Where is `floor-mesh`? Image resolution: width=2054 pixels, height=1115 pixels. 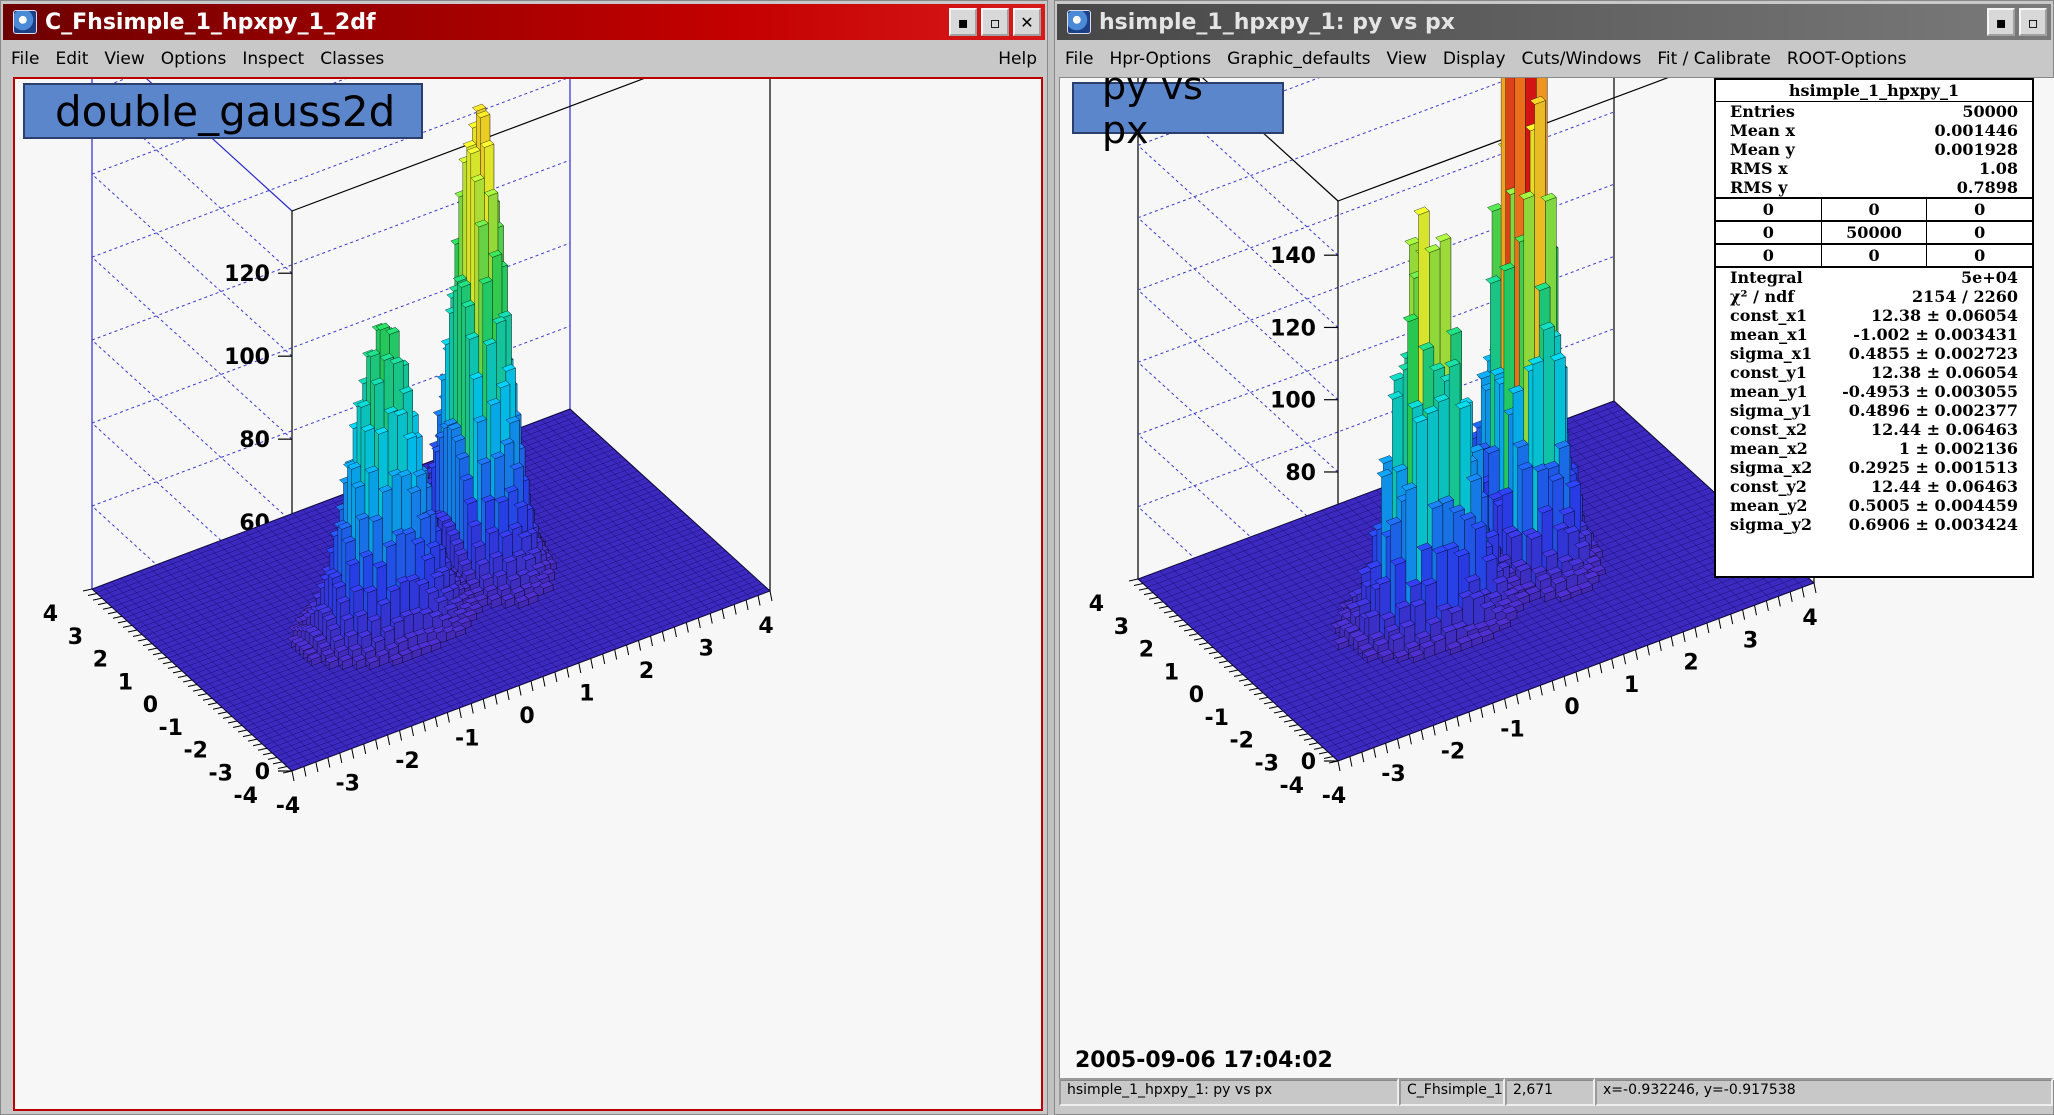 floor-mesh is located at coordinates (660, 503).